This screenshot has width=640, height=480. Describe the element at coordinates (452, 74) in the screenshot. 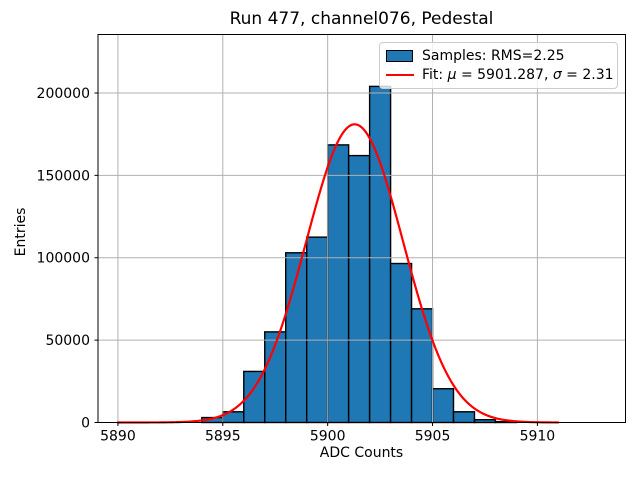

I see `math-symbol: μ` at that location.